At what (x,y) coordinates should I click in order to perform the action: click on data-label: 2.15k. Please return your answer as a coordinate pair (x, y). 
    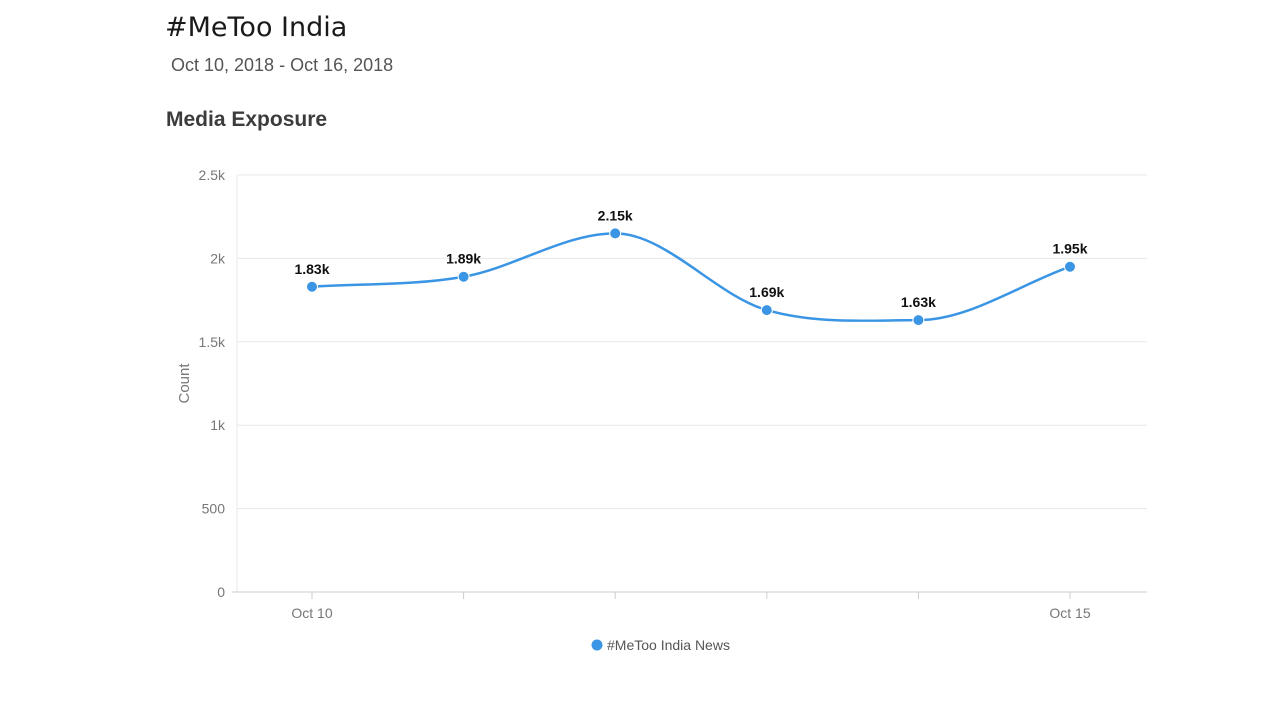
    Looking at the image, I should click on (615, 215).